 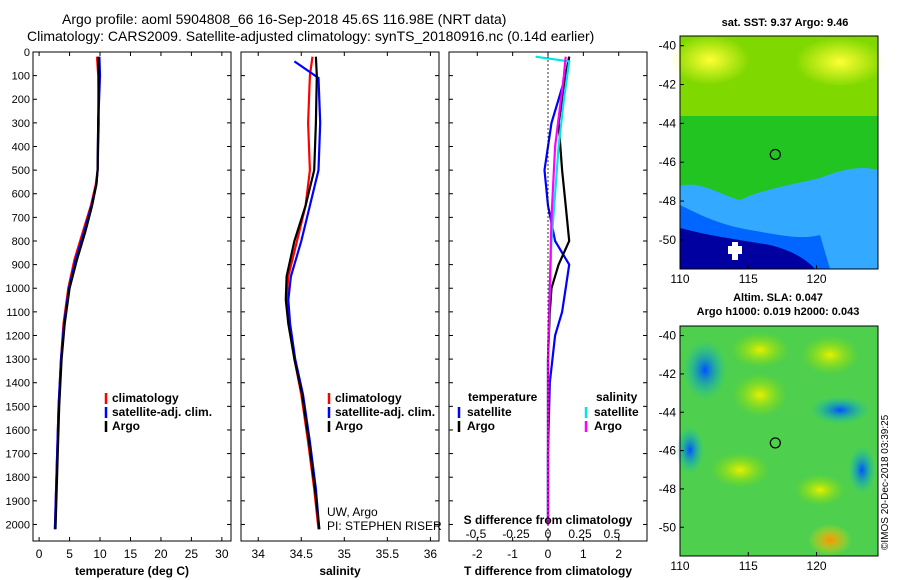 I want to click on x-tick-label: 20, so click(x=161, y=554).